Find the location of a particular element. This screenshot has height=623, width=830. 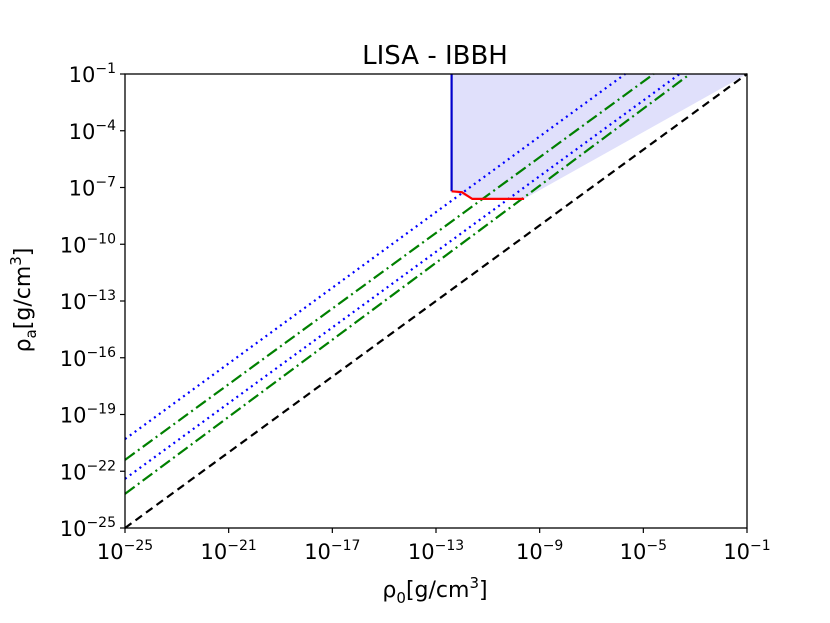

x-axis-label: ρ0[g/cm3] is located at coordinates (434, 590).